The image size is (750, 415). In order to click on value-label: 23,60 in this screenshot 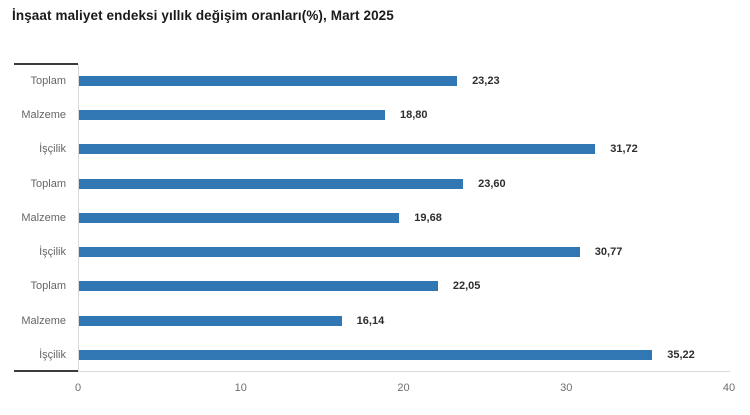, I will do `click(492, 183)`.